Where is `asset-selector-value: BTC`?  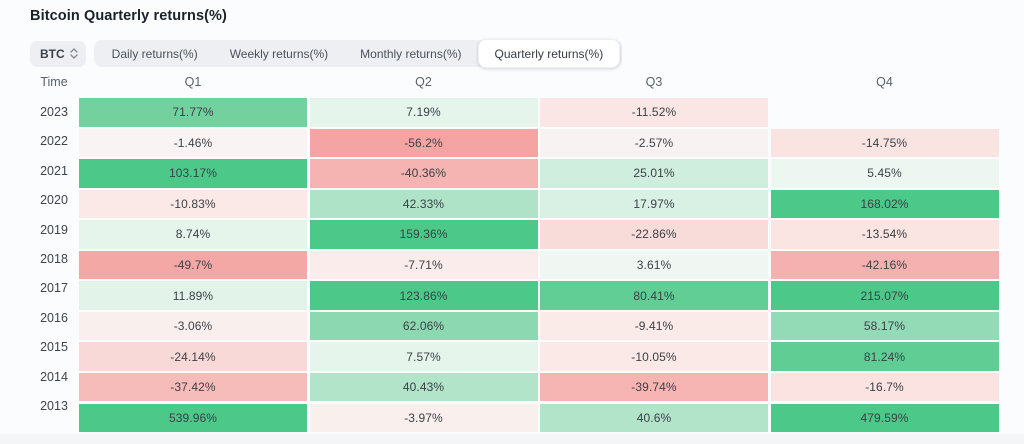 asset-selector-value: BTC is located at coordinates (52, 53).